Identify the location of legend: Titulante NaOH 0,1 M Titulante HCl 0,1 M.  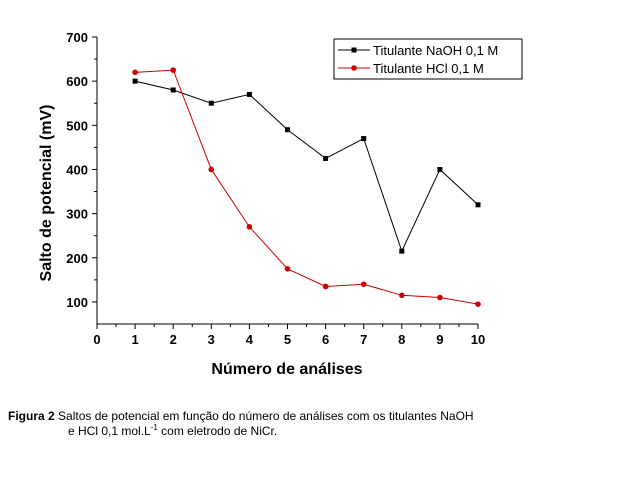
(428, 59).